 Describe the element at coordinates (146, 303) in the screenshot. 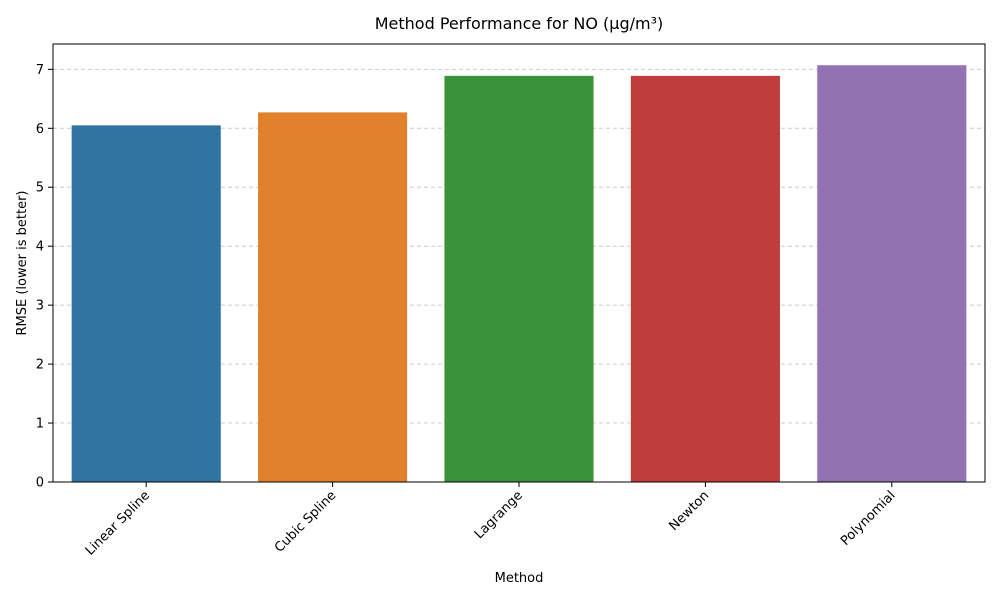

I see `bar-linear-spline` at that location.